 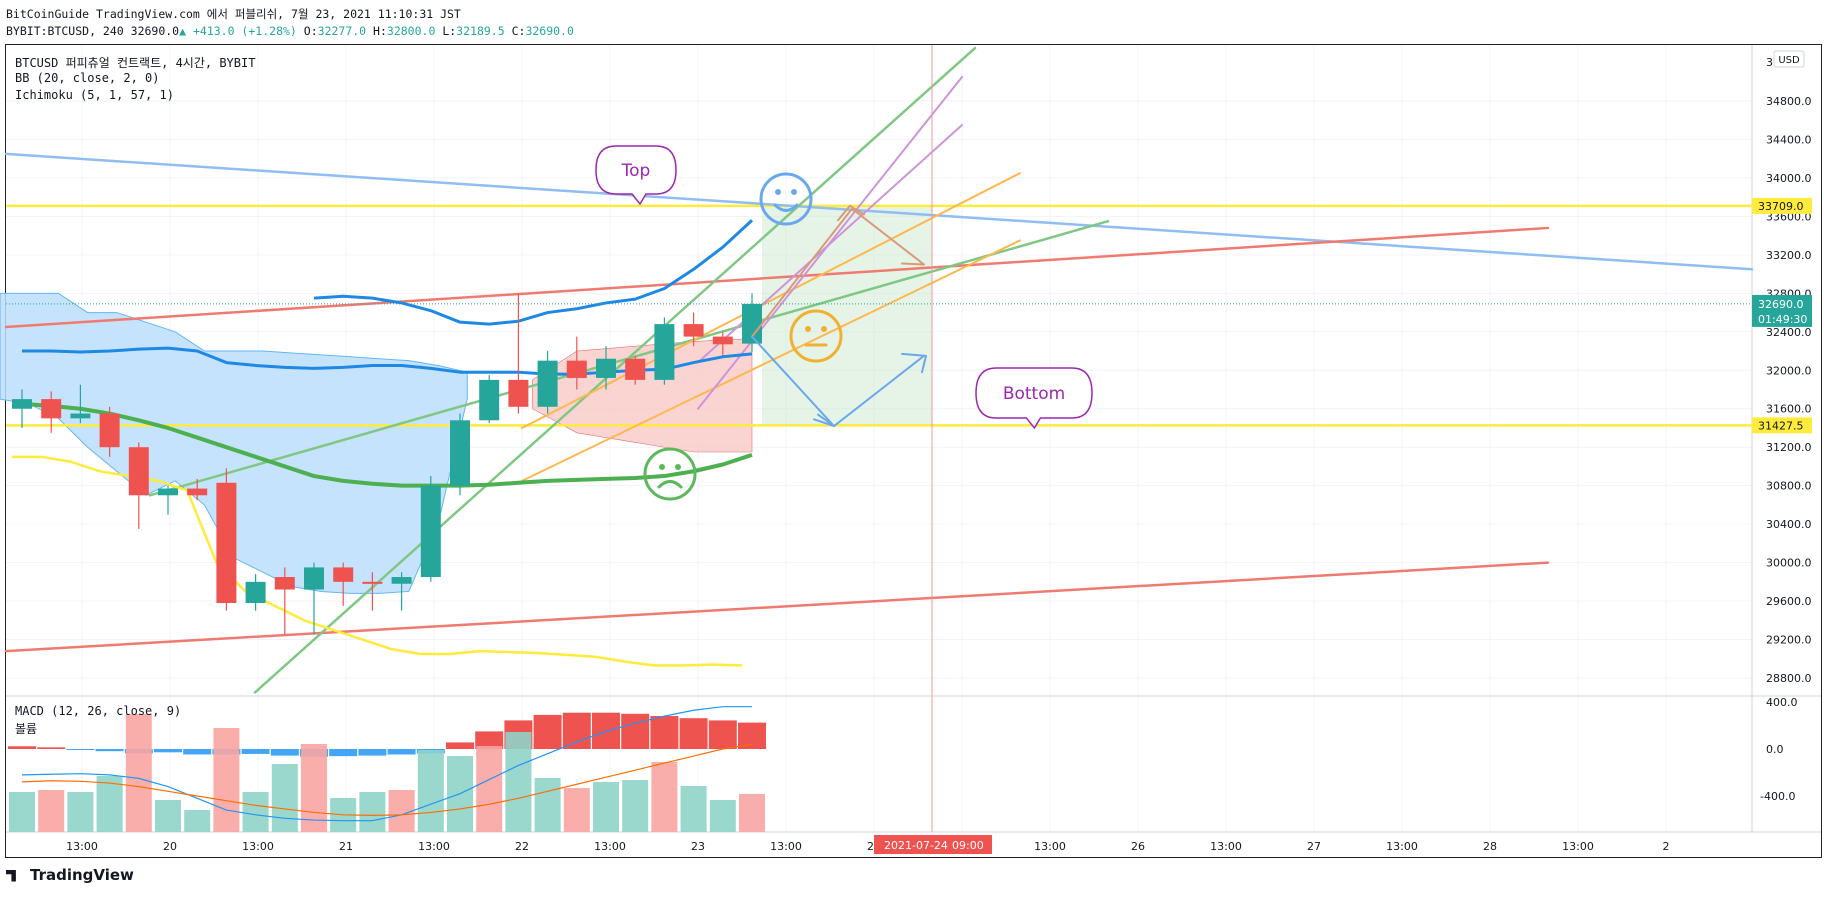 I want to click on price-tick-label: 34000.0, so click(x=1789, y=178).